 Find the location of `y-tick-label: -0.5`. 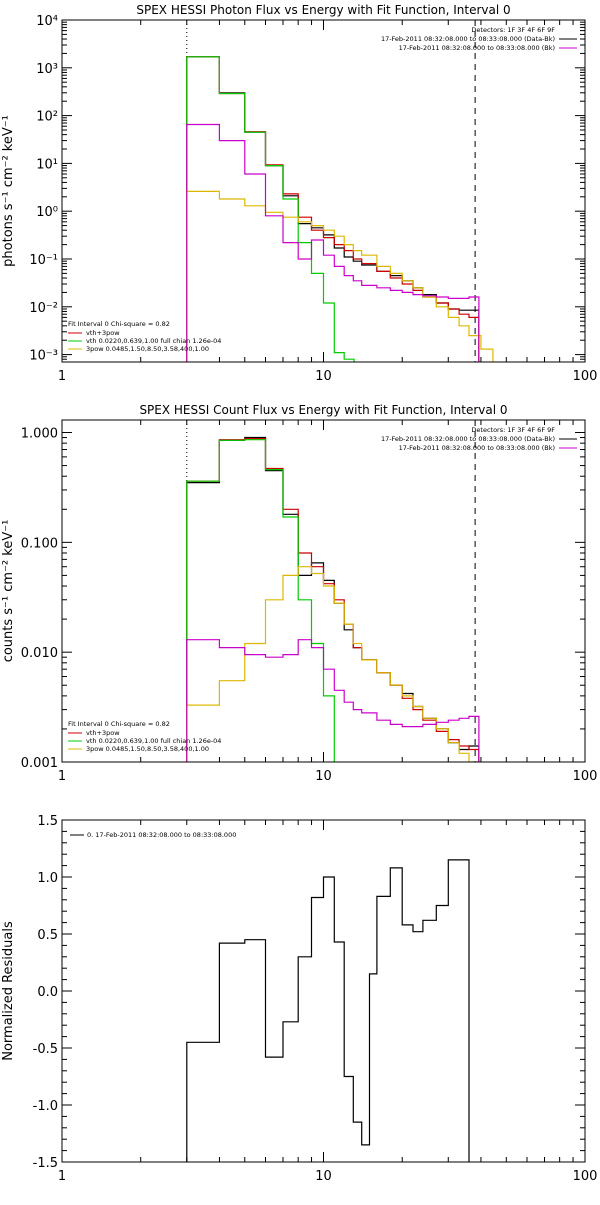

y-tick-label: -0.5 is located at coordinates (45, 1049).